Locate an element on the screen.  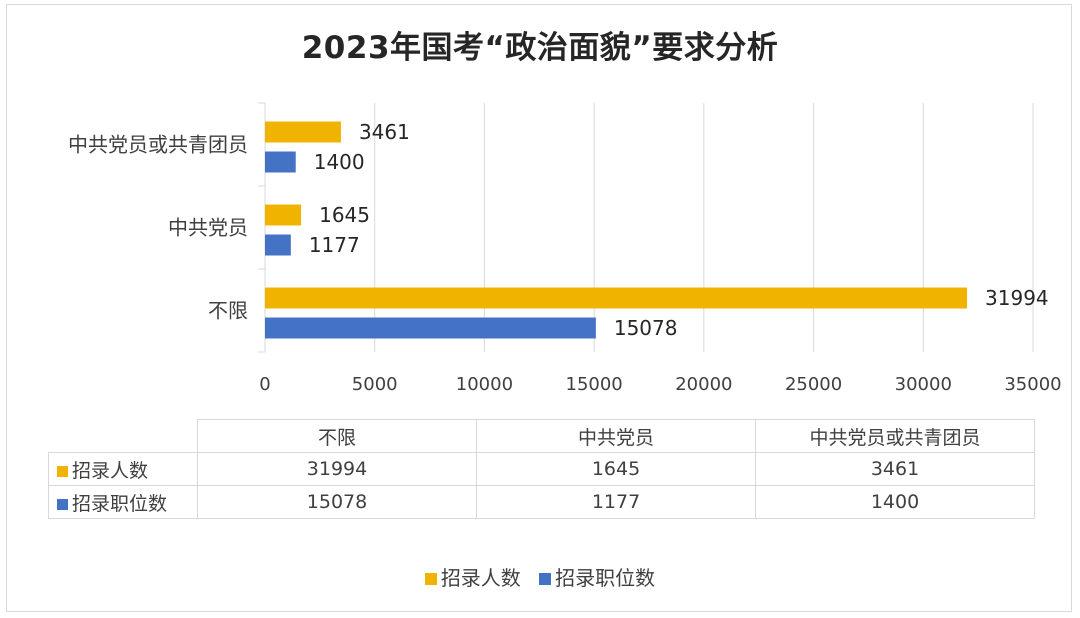
legend-label: 招录职位数 is located at coordinates (605, 578).